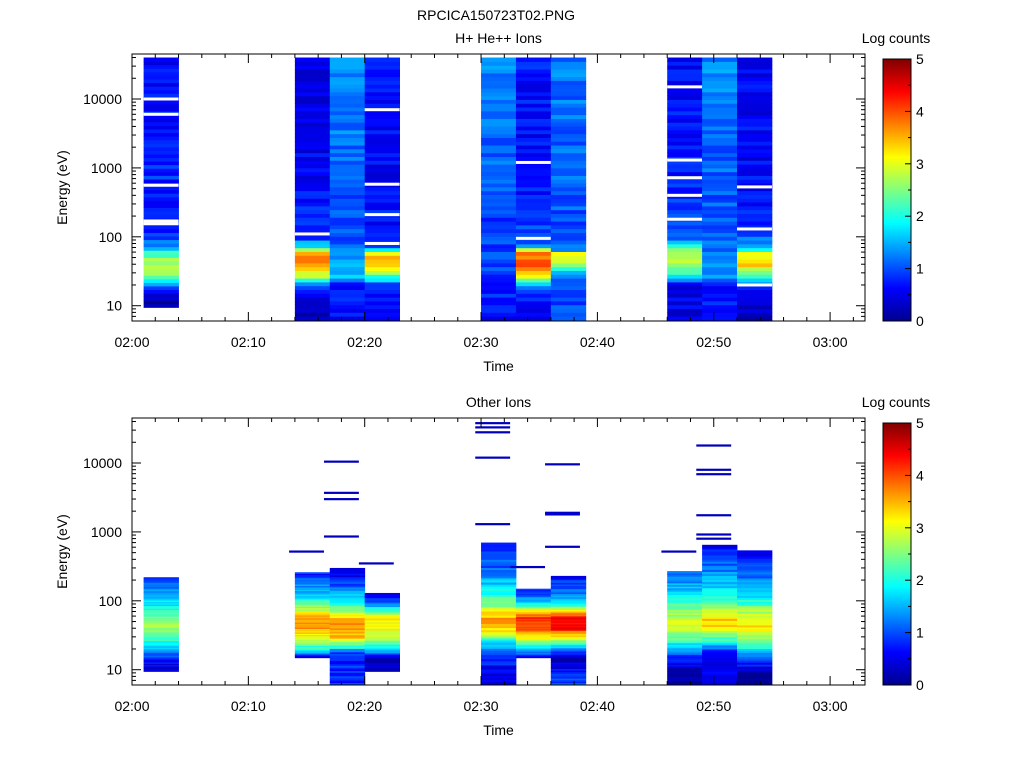 This screenshot has height=768, width=1024. I want to click on sparse-count-mark, so click(562, 514).